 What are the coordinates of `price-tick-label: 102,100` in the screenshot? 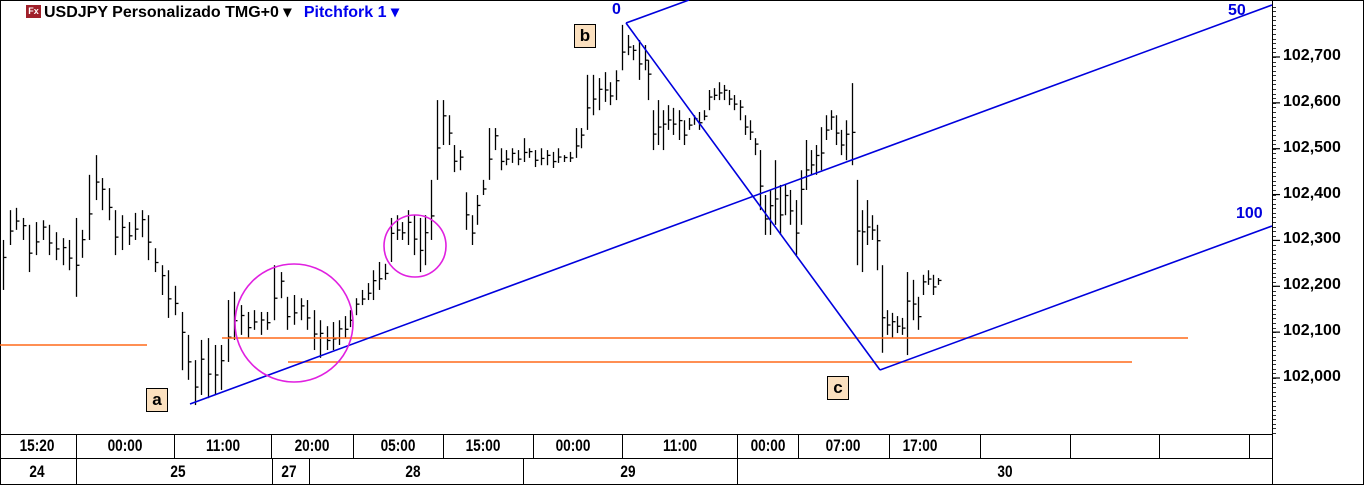 It's located at (1312, 331).